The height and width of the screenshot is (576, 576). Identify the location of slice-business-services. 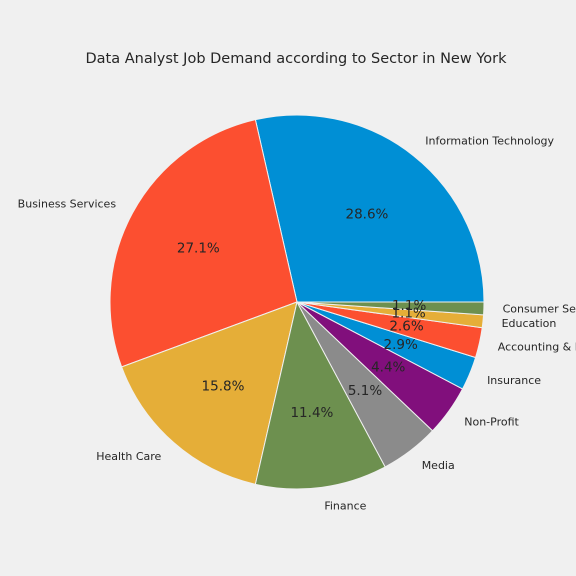
(203, 243).